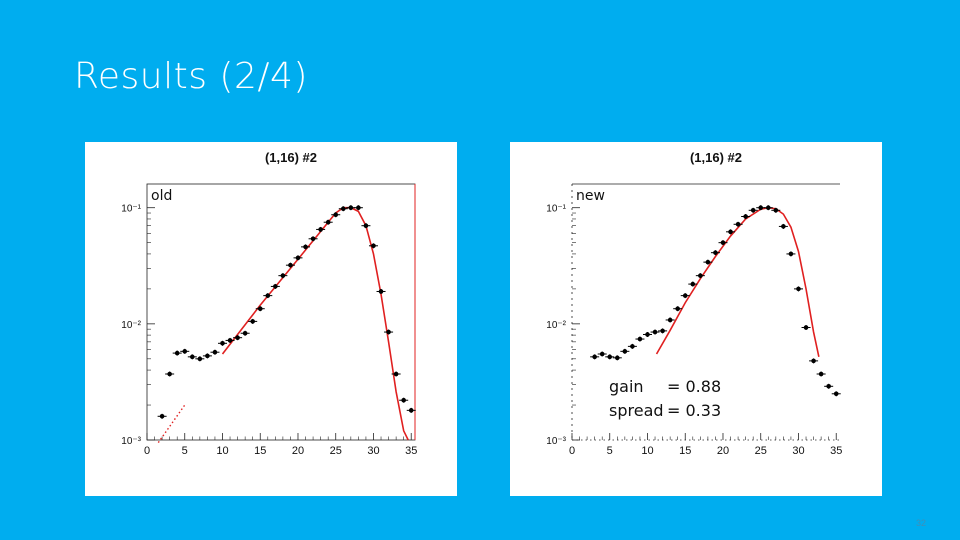  Describe the element at coordinates (685, 451) in the screenshot. I see `chart-1-xtick-label: 15` at that location.